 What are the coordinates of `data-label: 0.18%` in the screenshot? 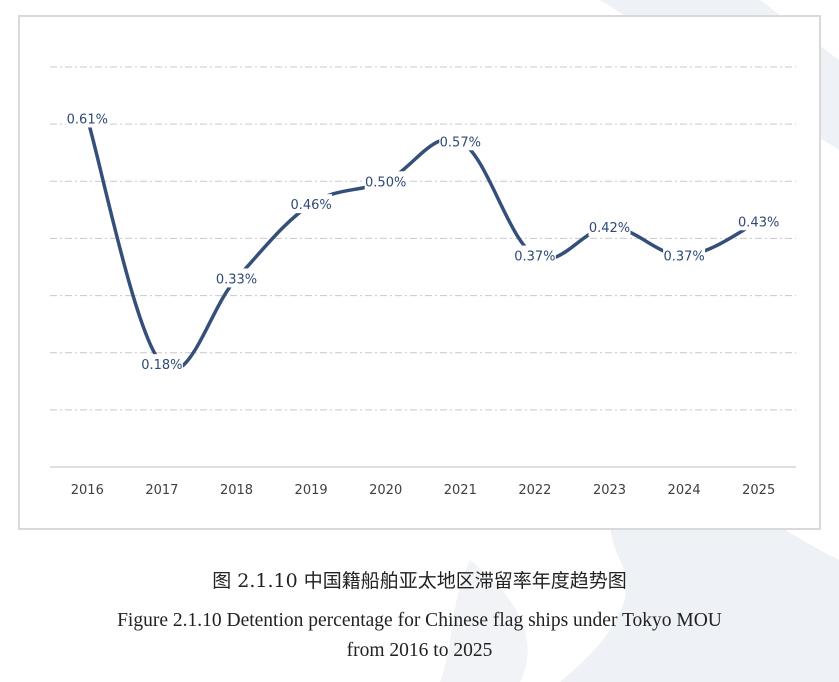 It's located at (161, 365).